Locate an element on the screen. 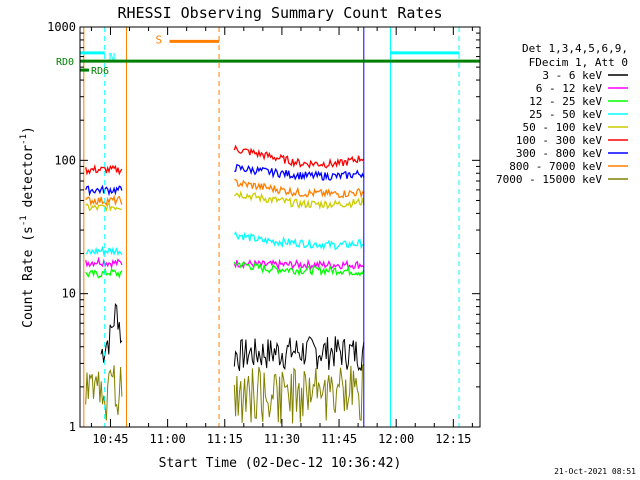  y-axis-label: Count Rate (s-1 detector-1) is located at coordinates (27, 227).